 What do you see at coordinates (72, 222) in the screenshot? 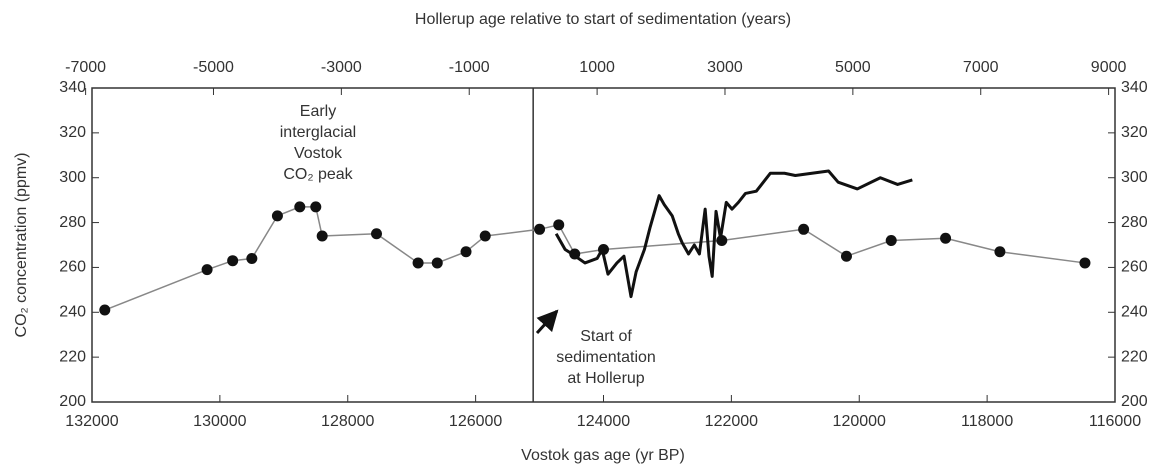
I see `y-tick-label: 280` at bounding box center [72, 222].